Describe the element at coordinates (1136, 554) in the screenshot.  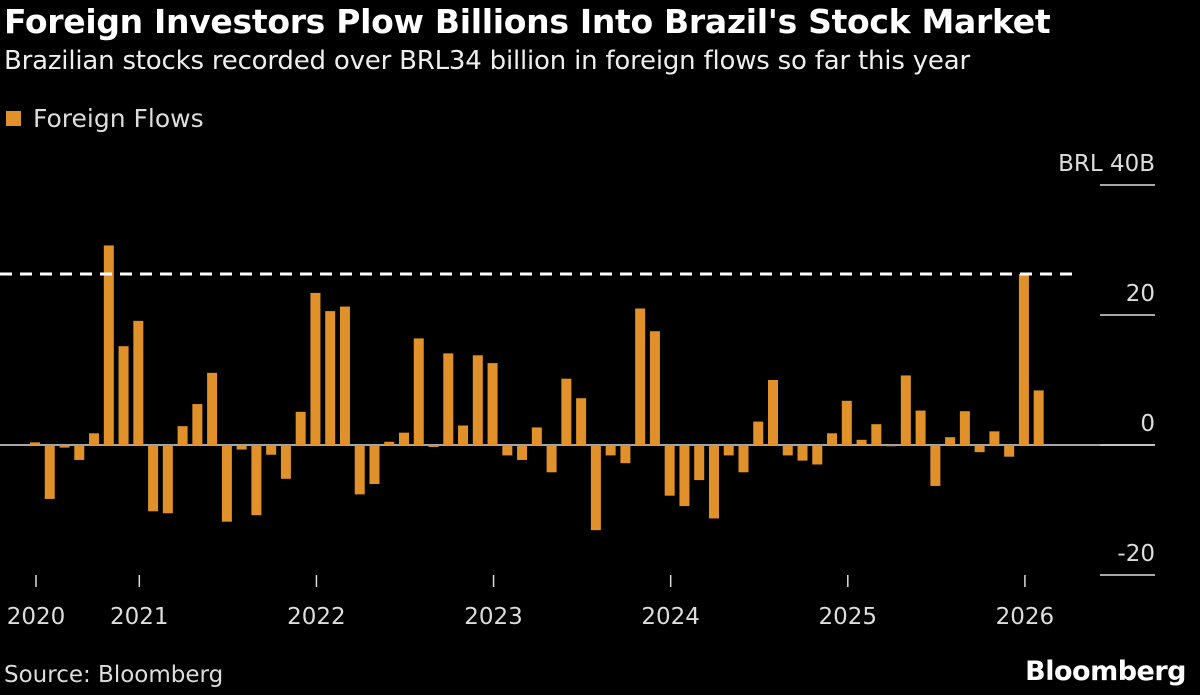
I see `y-tick-label: -20` at that location.